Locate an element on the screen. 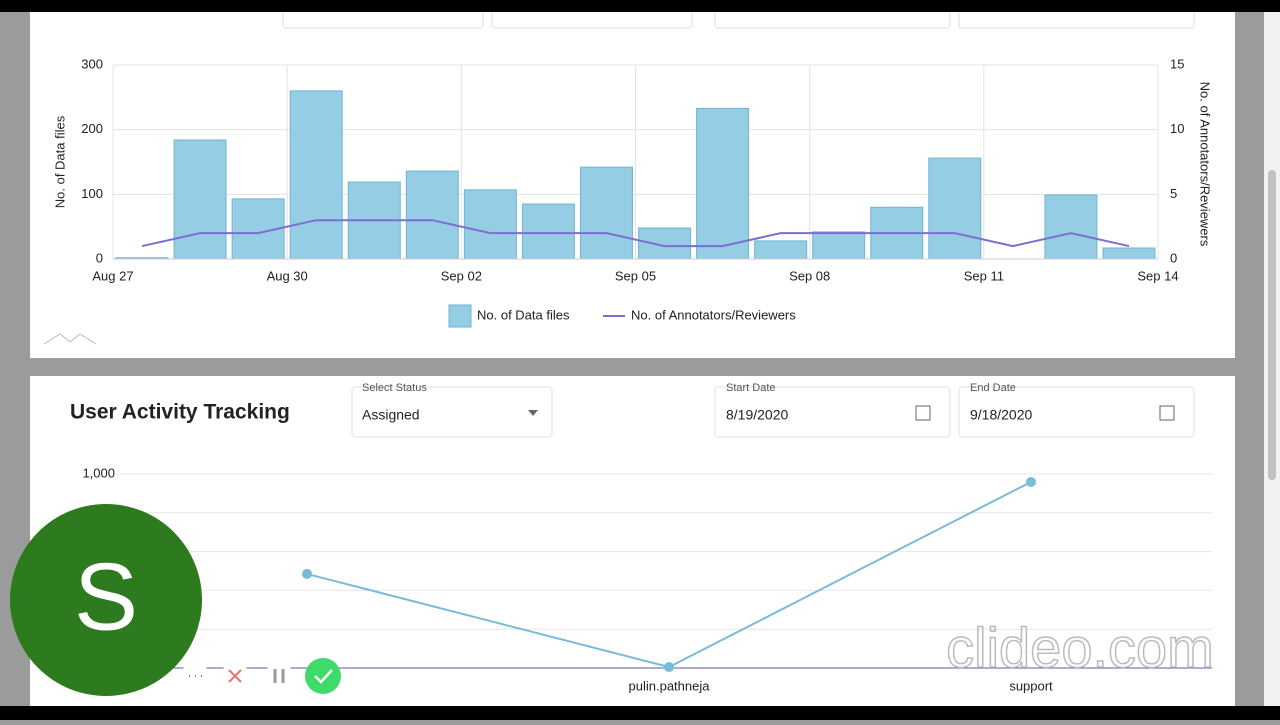 The height and width of the screenshot is (725, 1280). field-label: Start Date is located at coordinates (751, 388).